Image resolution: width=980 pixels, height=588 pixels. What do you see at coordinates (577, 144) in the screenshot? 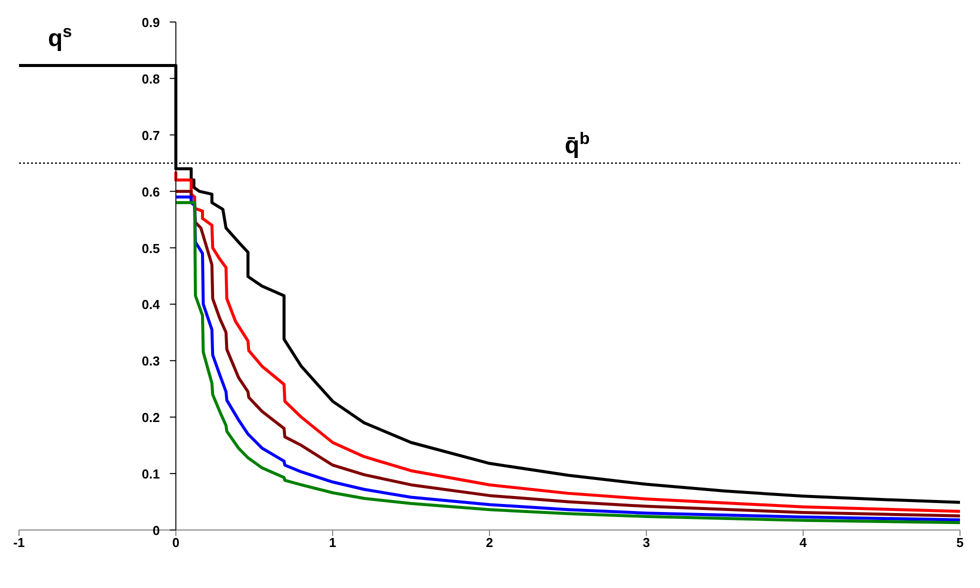
I see `ref-line-label: q̄$^{b}$` at bounding box center [577, 144].